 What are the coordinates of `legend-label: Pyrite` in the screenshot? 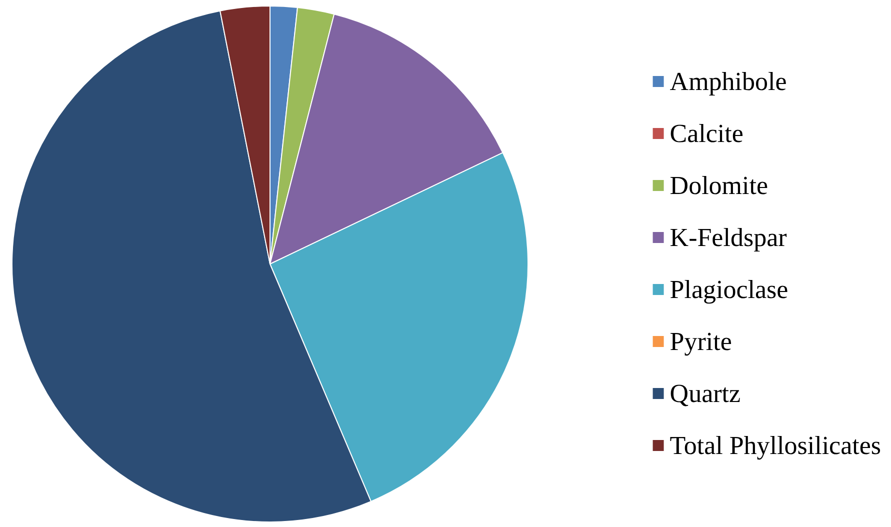 It's located at (701, 341).